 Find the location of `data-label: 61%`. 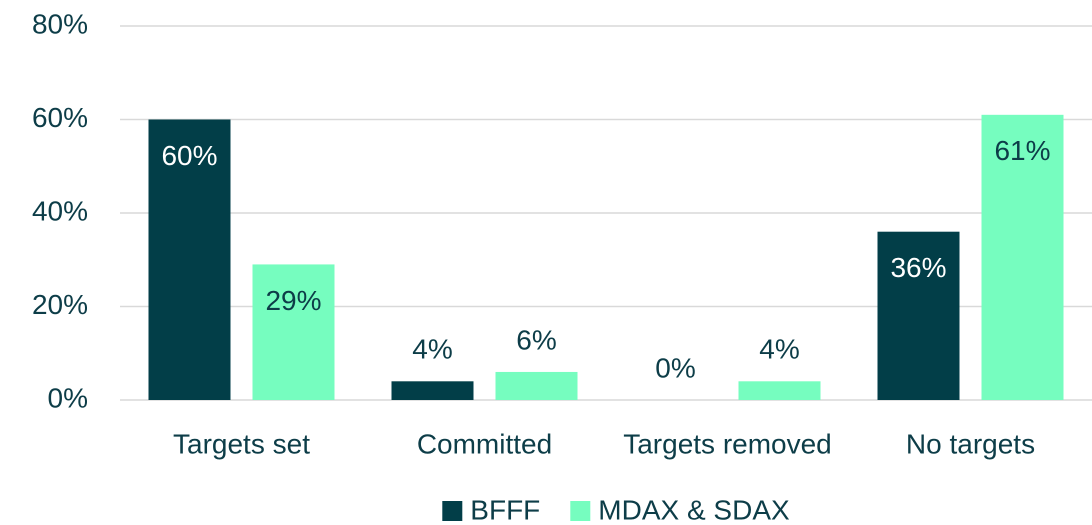

data-label: 61% is located at coordinates (1022, 150).